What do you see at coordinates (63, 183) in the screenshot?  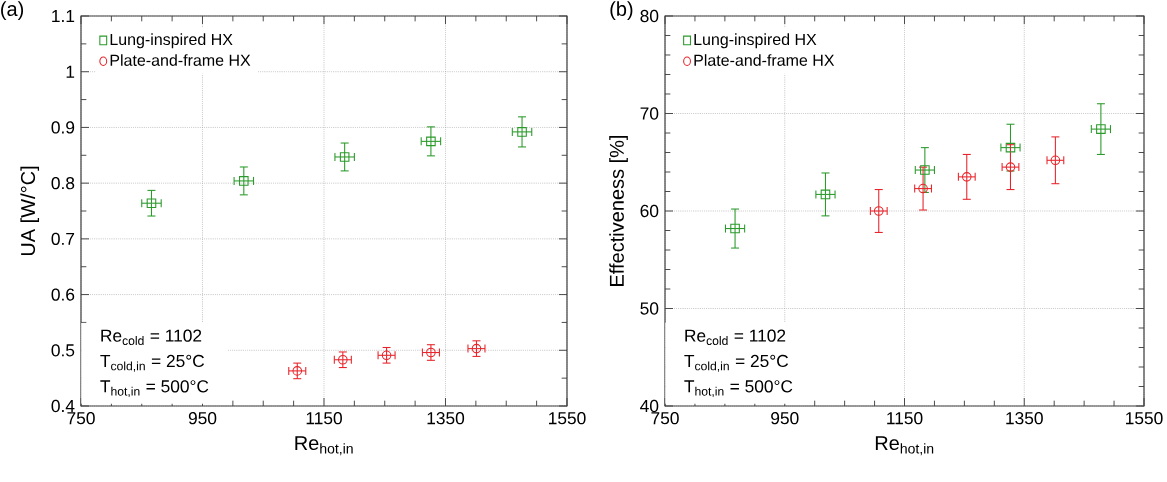 I see `y-tick-label: 0.8` at bounding box center [63, 183].